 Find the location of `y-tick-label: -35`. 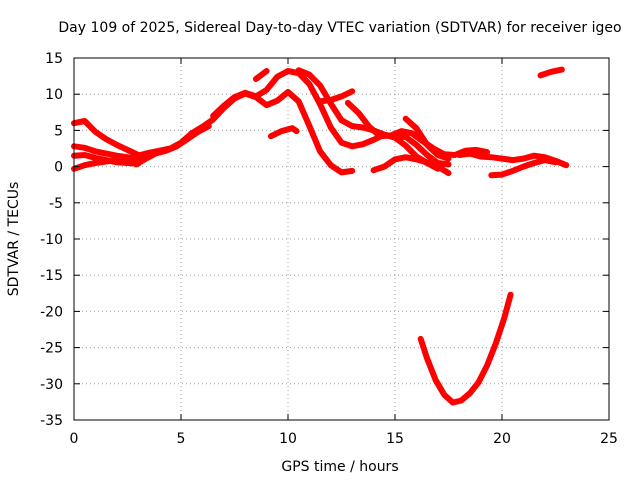

y-tick-label: -35 is located at coordinates (51, 421).